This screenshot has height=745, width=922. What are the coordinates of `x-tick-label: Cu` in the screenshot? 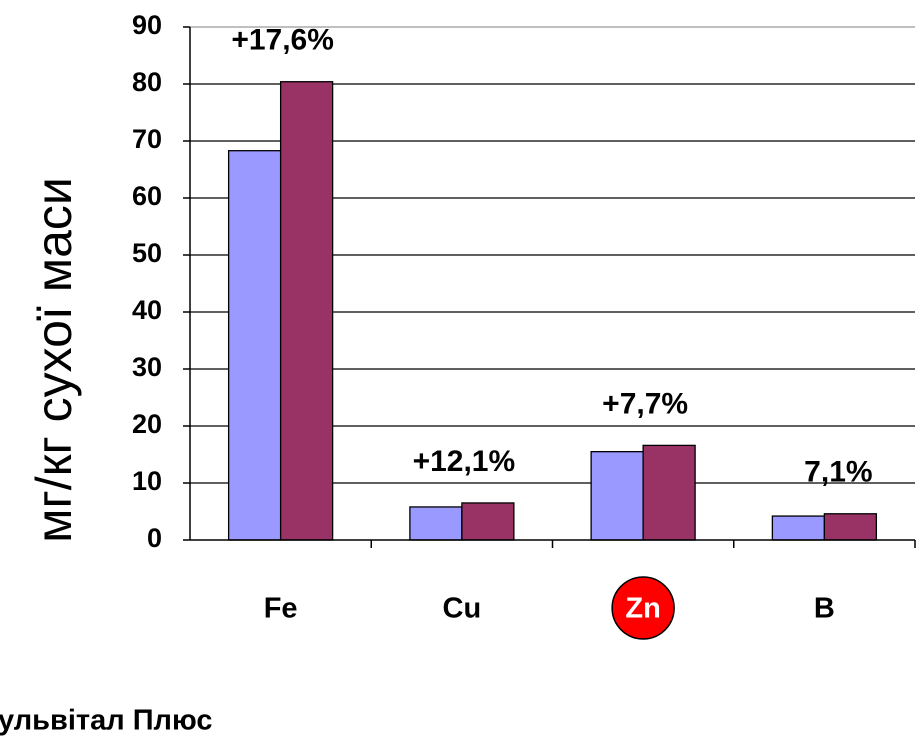 It's located at (462, 609).